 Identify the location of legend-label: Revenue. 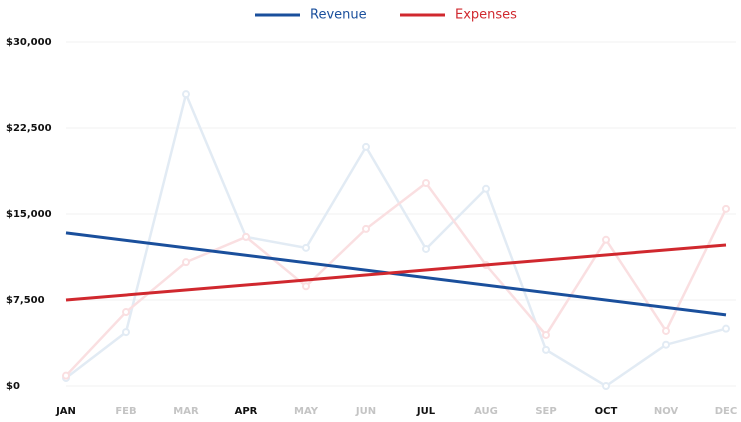
(338, 15).